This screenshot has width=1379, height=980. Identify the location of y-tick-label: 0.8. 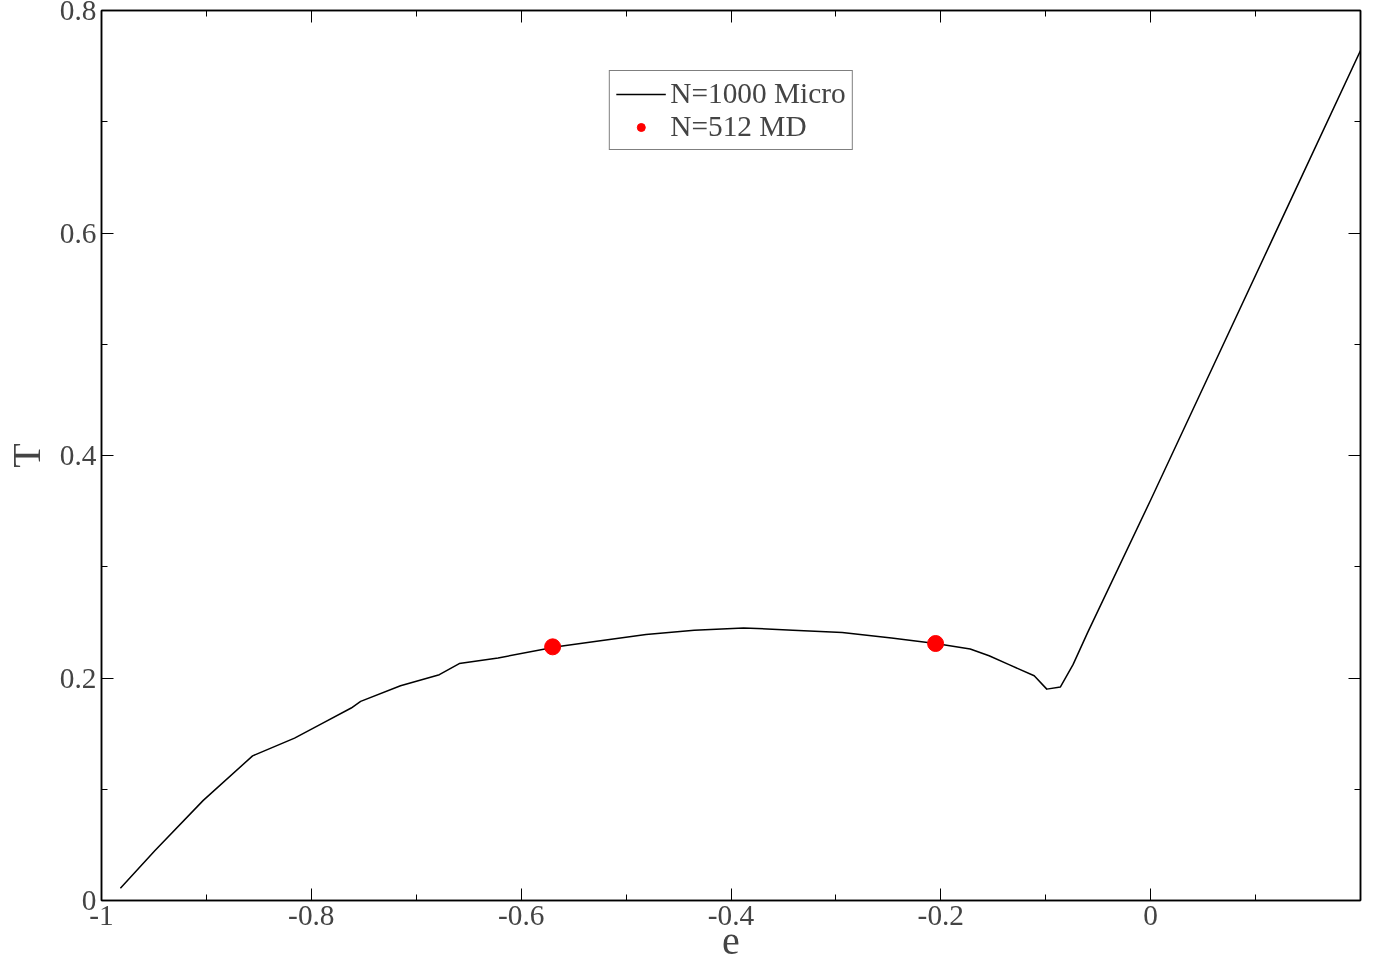
(78, 13).